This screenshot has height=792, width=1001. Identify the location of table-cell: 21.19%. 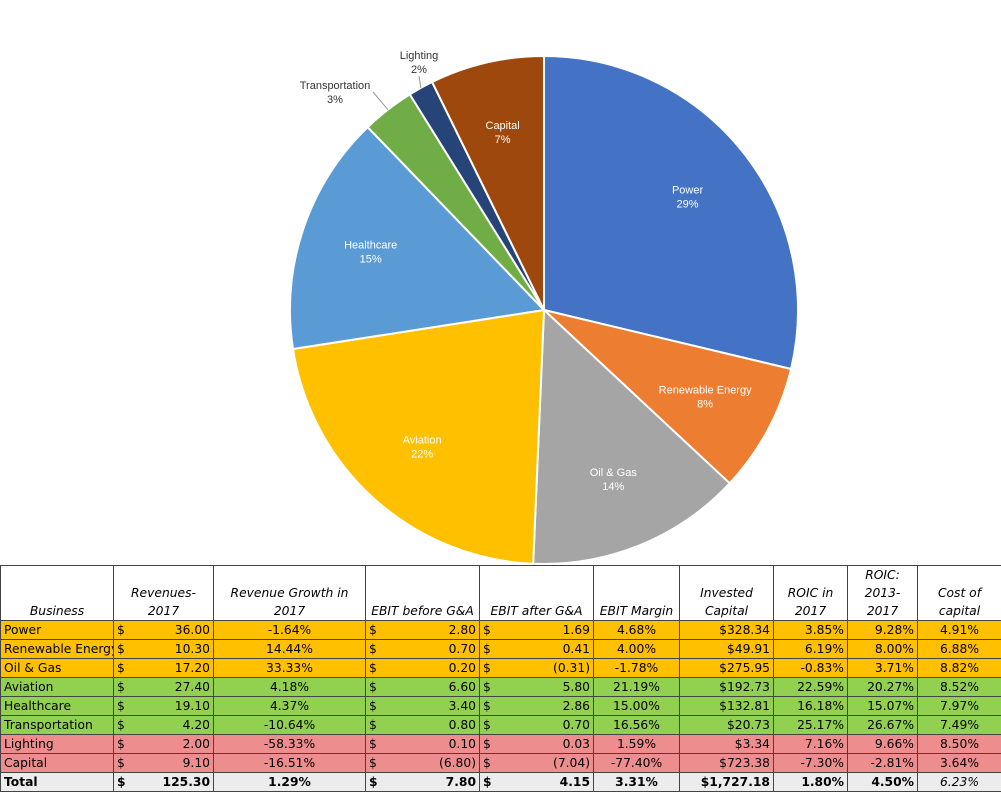
(637, 687).